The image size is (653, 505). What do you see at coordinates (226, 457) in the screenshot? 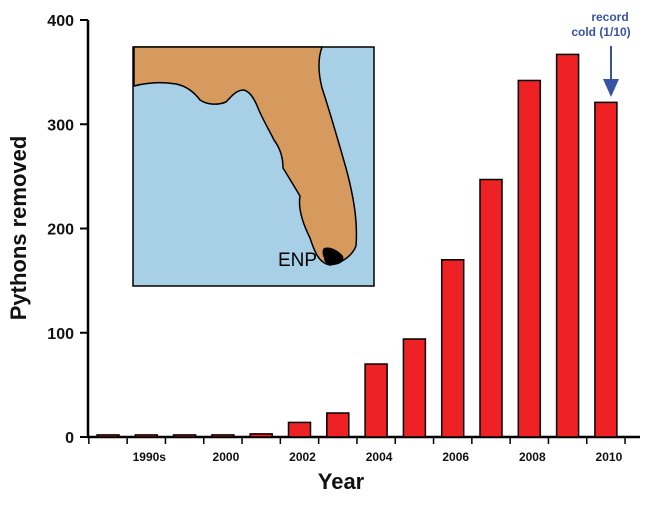
I see `x-tick-label: 2000` at bounding box center [226, 457].